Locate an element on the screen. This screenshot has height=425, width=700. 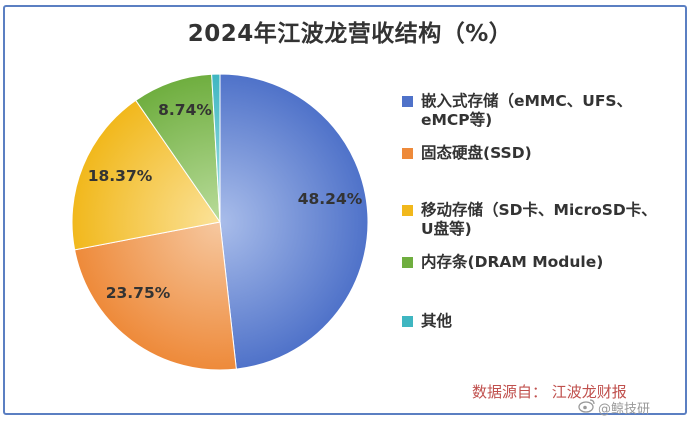
legend-label: 固态硬盘(SSD) is located at coordinates (476, 153).